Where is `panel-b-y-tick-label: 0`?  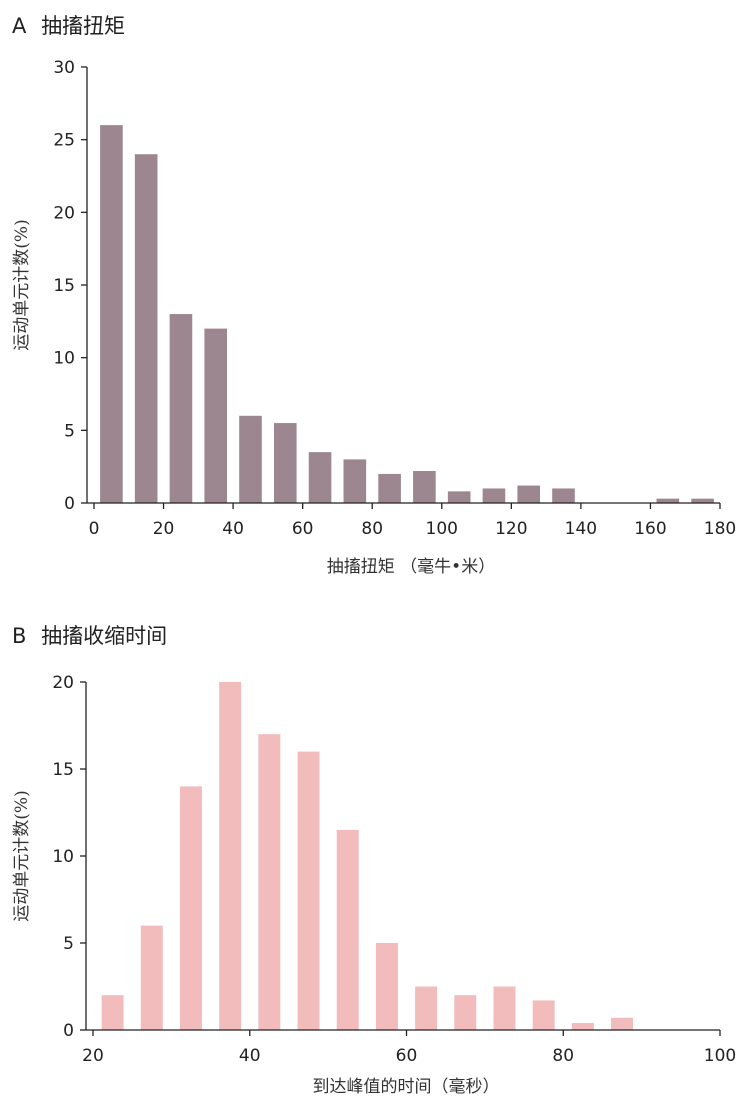 panel-b-y-tick-label: 0 is located at coordinates (68, 1031).